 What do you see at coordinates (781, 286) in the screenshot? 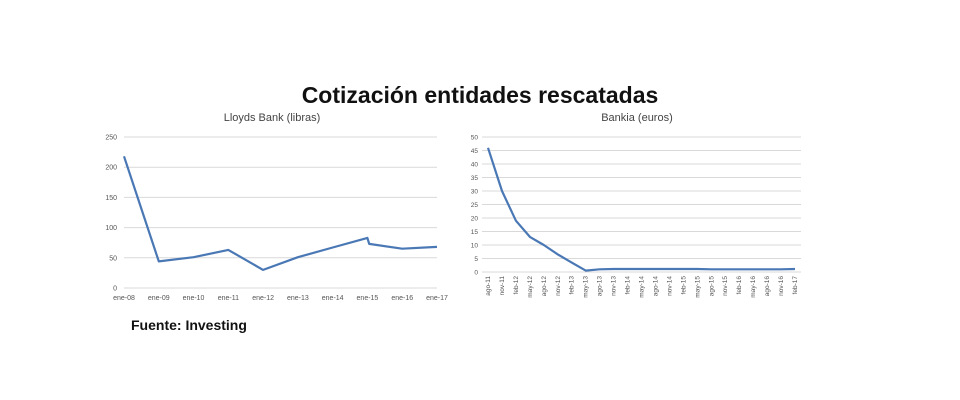
I see `x-tick-label-bankia: nov-16` at bounding box center [781, 286].